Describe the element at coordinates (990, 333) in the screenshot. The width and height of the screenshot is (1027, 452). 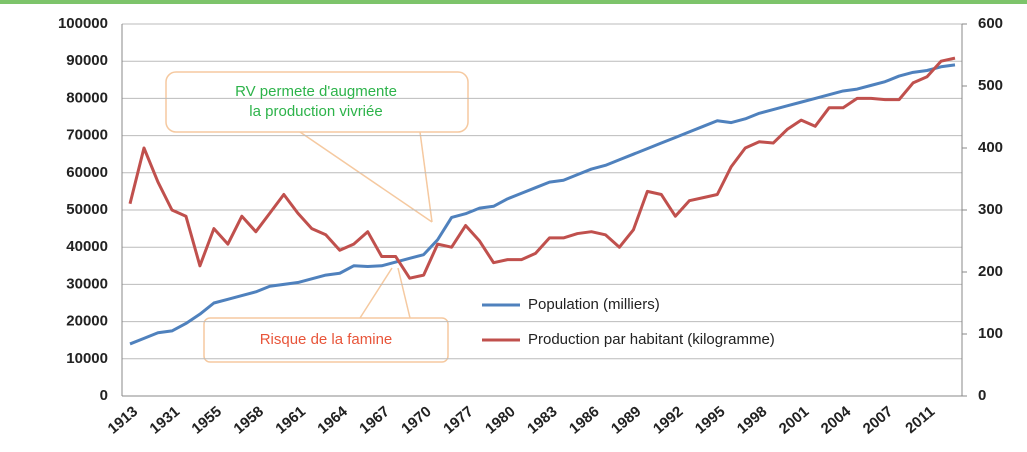
I see `y2-tick-label: 100` at that location.